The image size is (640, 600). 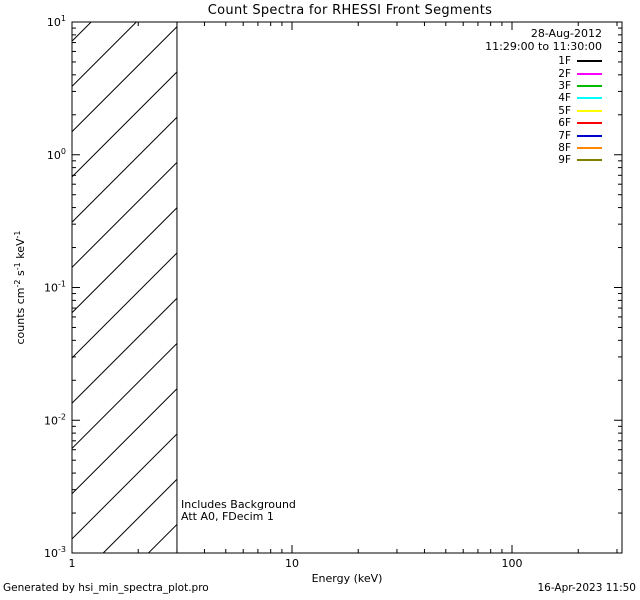 What do you see at coordinates (72, 563) in the screenshot?
I see `svg-text: 1` at bounding box center [72, 563].